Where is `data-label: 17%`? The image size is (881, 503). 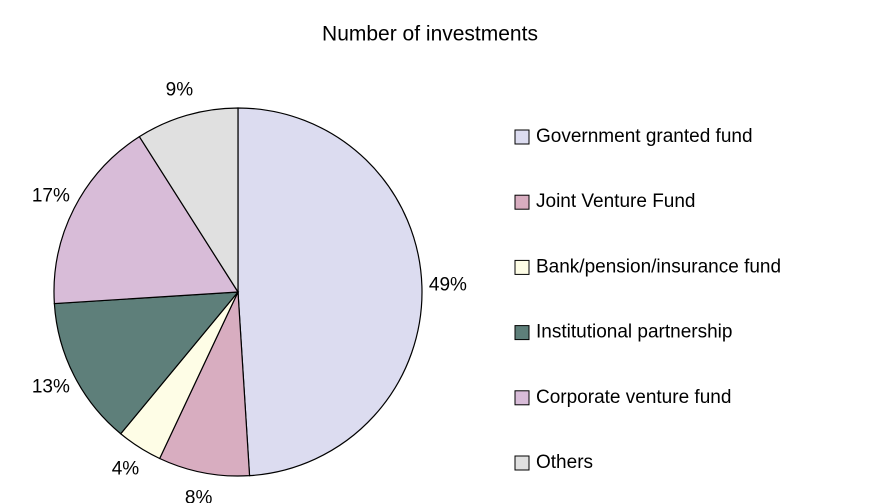
data-label: 17% is located at coordinates (51, 196).